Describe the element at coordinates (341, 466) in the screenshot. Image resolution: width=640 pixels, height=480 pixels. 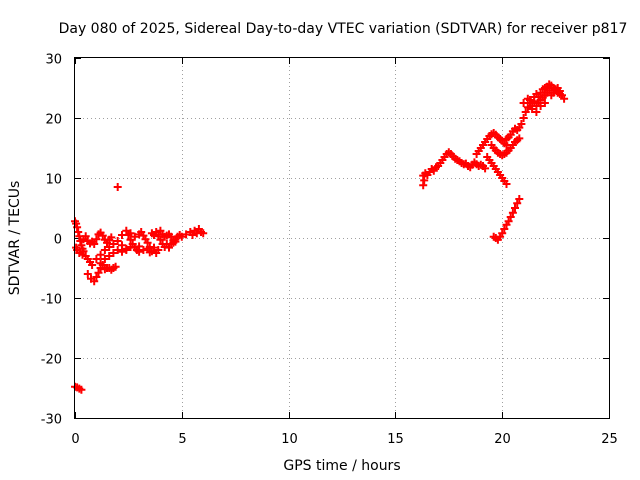
I see `x-axis-label: GPS time / hours` at that location.